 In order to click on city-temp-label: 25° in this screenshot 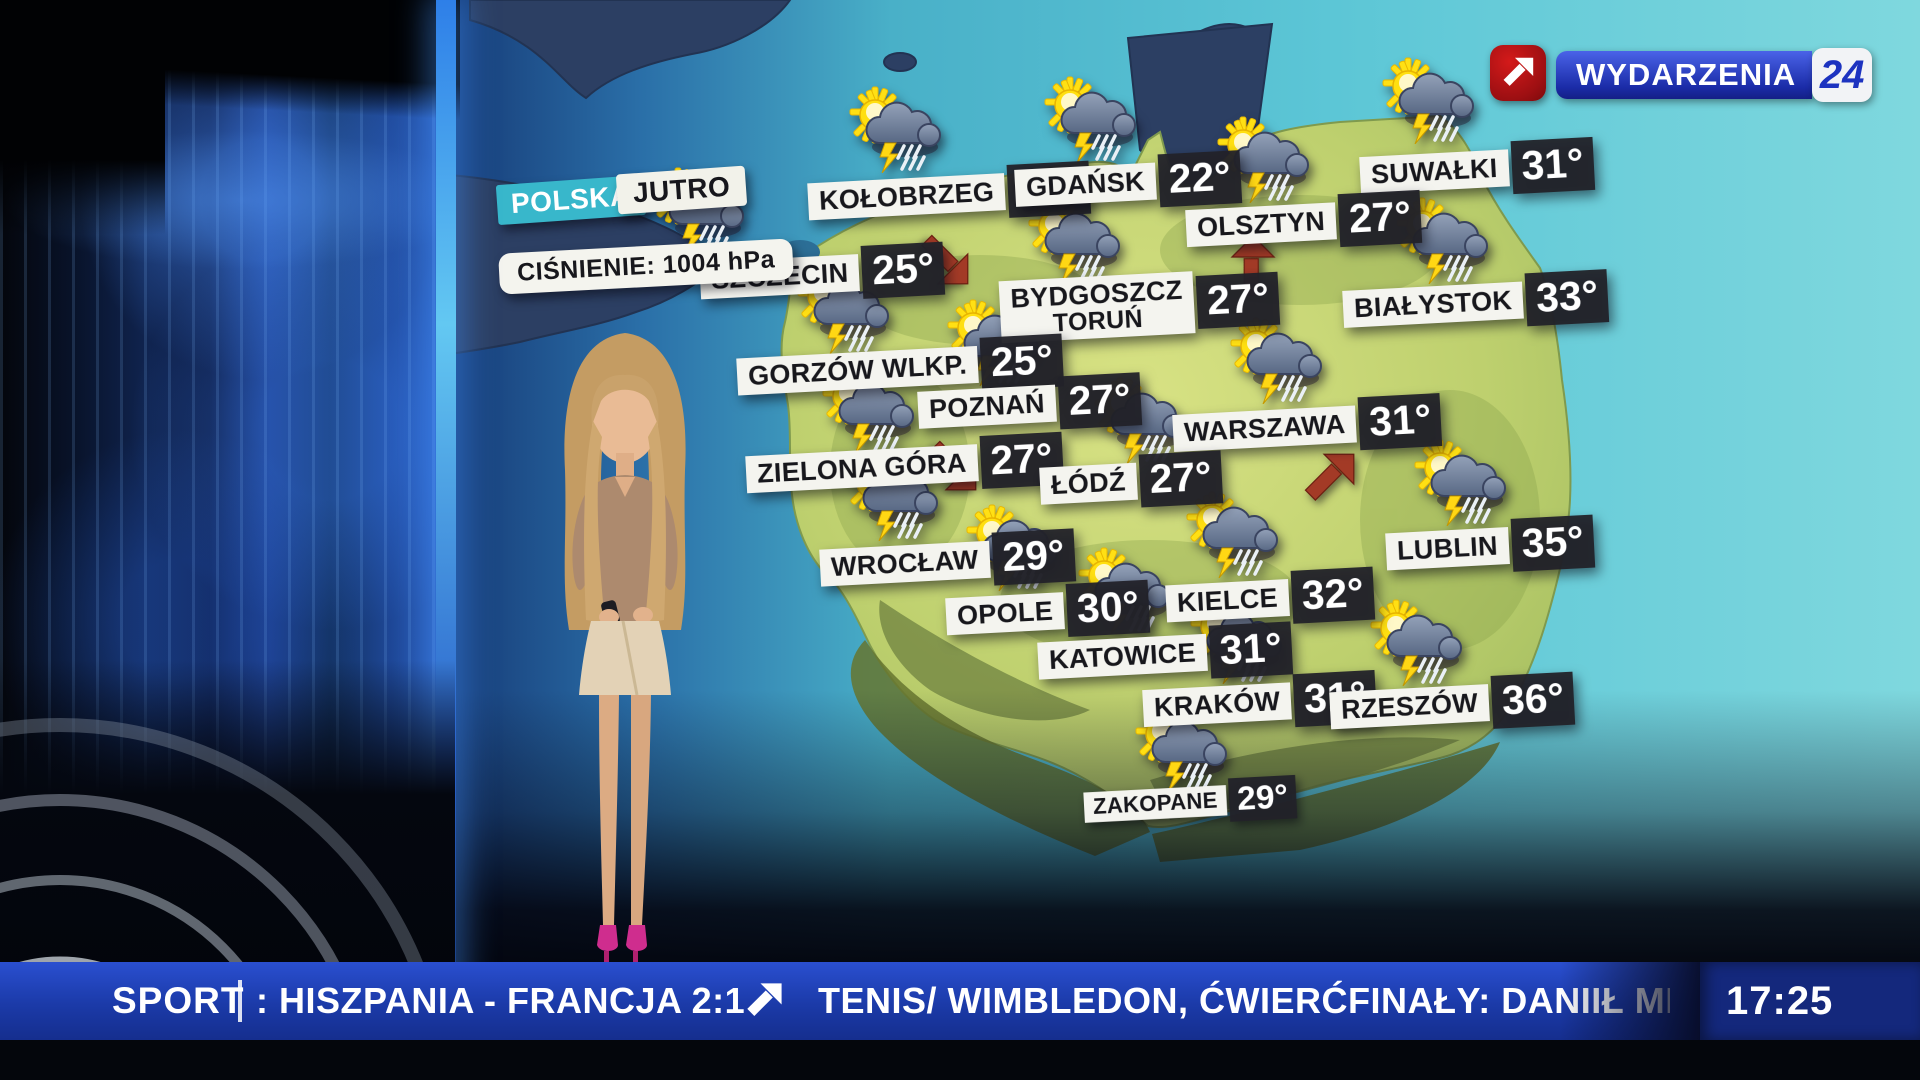, I will do `click(903, 270)`.